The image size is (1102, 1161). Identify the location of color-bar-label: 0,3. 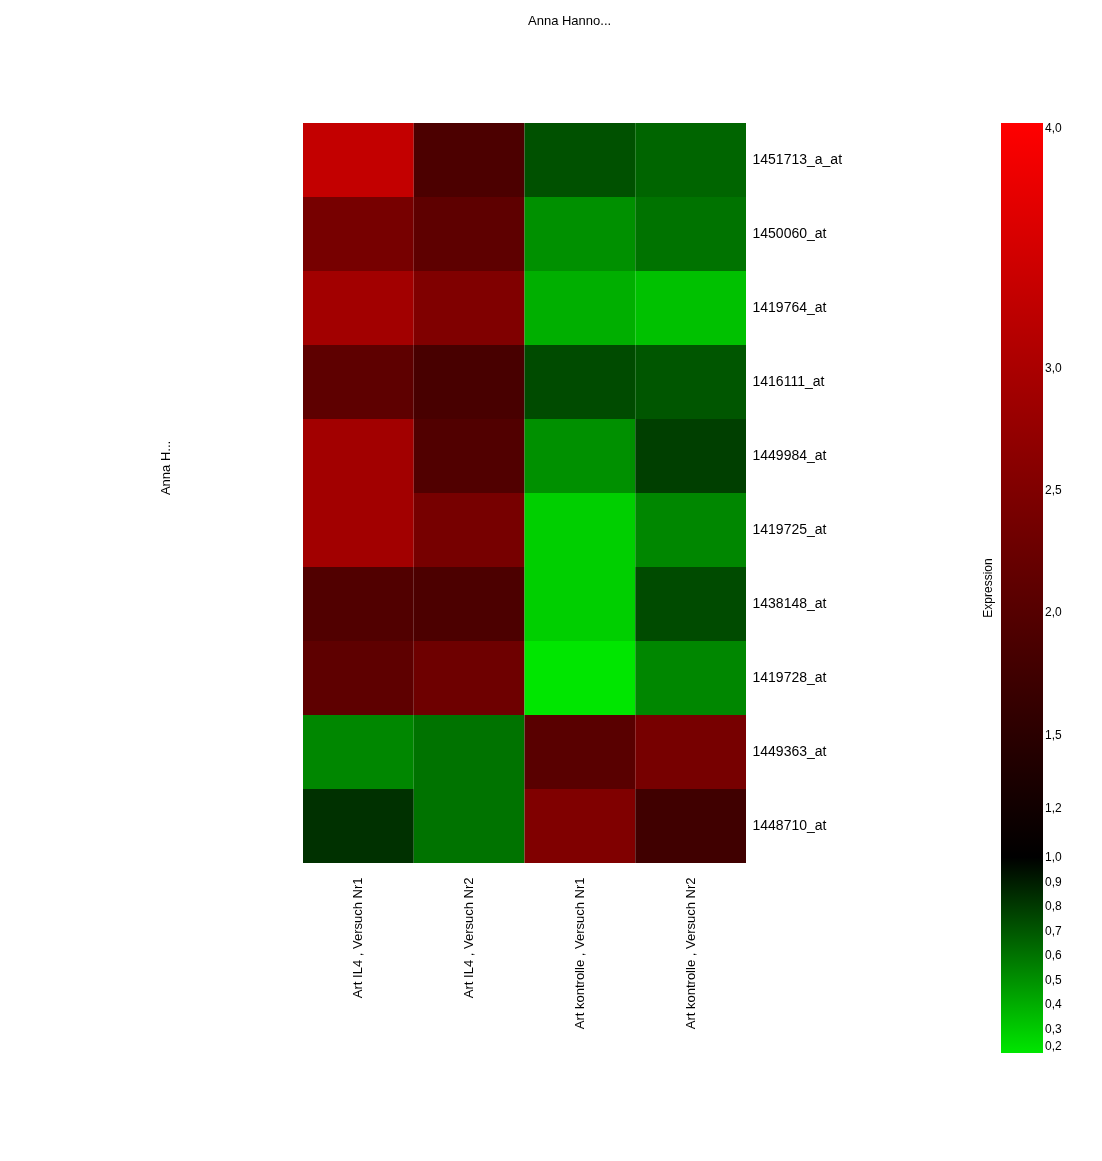
(1054, 1028).